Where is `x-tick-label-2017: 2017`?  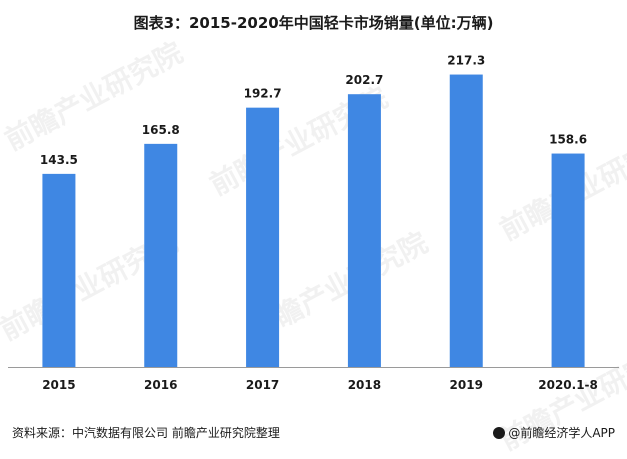
x-tick-label-2017: 2017 is located at coordinates (262, 385).